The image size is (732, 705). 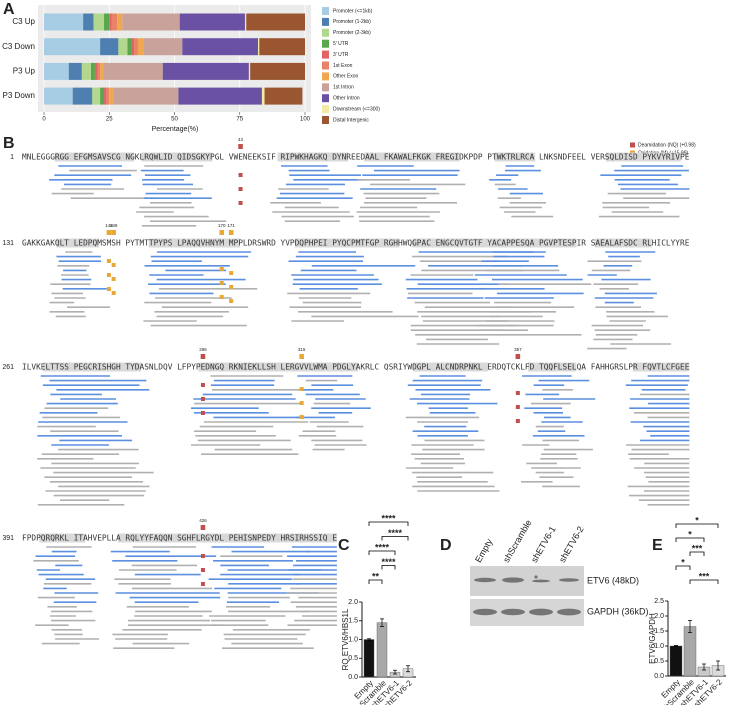 I want to click on site-label: 357, so click(x=518, y=349).